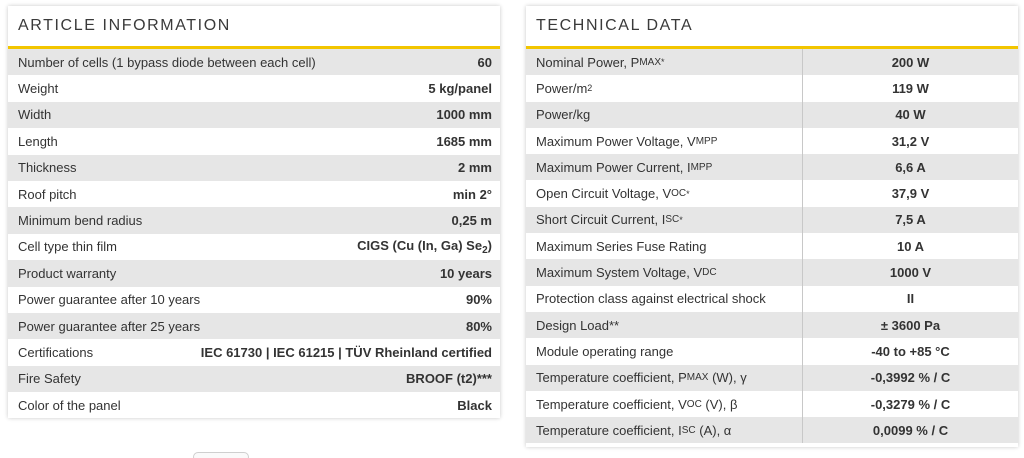 The image size is (1024, 458). Describe the element at coordinates (221, 455) in the screenshot. I see `scroll-handle` at that location.